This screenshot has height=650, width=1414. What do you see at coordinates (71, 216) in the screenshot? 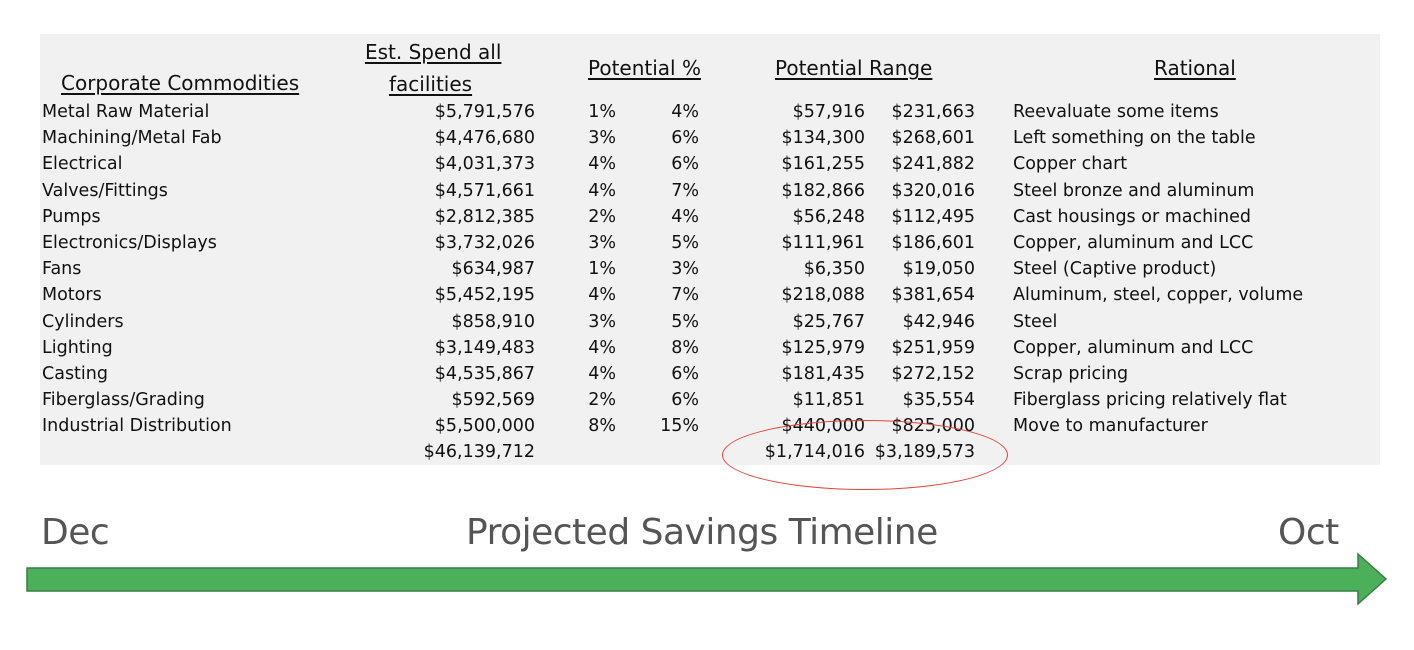
I see `row-commodity: Pumps` at bounding box center [71, 216].